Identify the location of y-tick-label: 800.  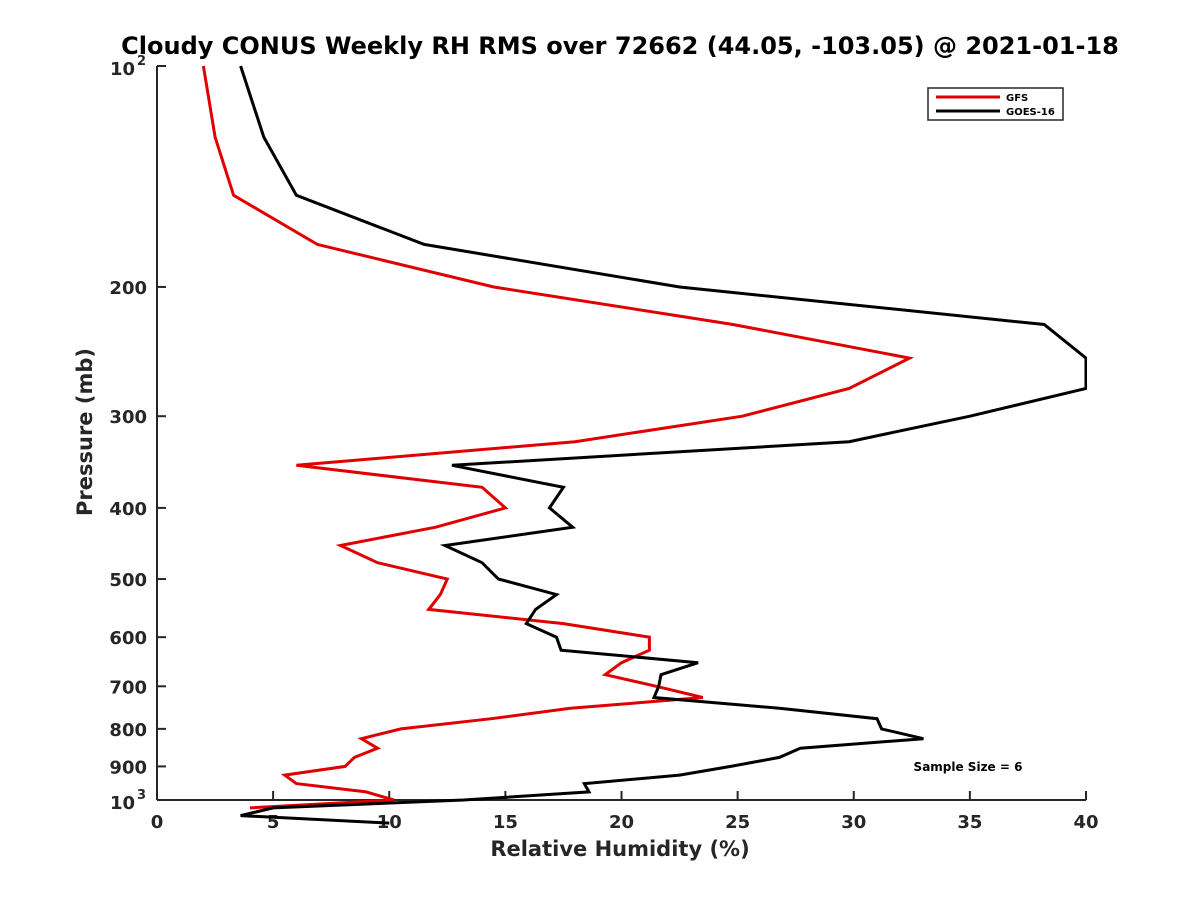
(128, 730).